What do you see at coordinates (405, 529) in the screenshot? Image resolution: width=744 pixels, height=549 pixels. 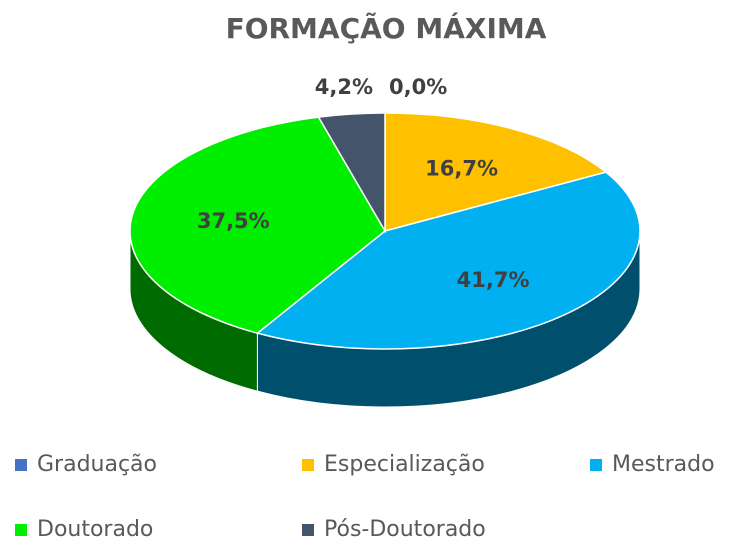 I see `legend-label: Pós-Doutorado` at bounding box center [405, 529].